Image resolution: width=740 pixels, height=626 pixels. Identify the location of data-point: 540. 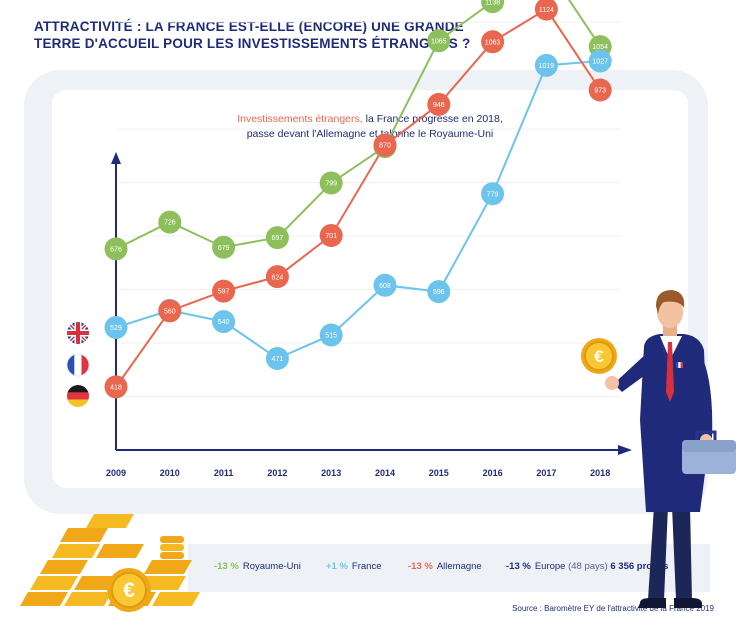
(224, 322).